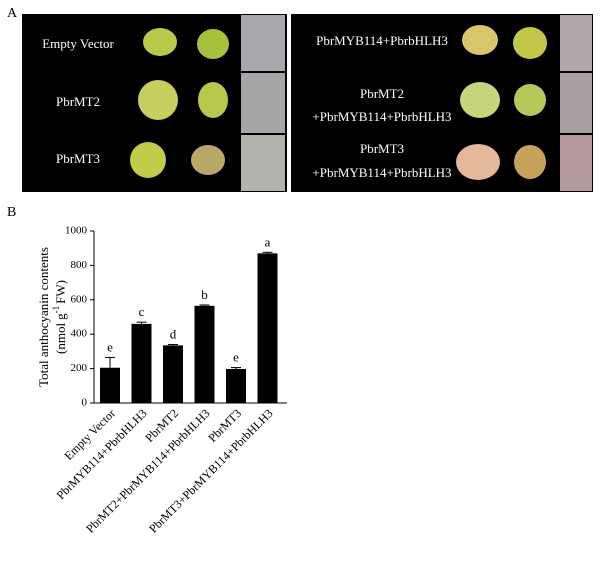  Describe the element at coordinates (56, 310) in the screenshot. I see `y-axis-label-part: -1` at that location.